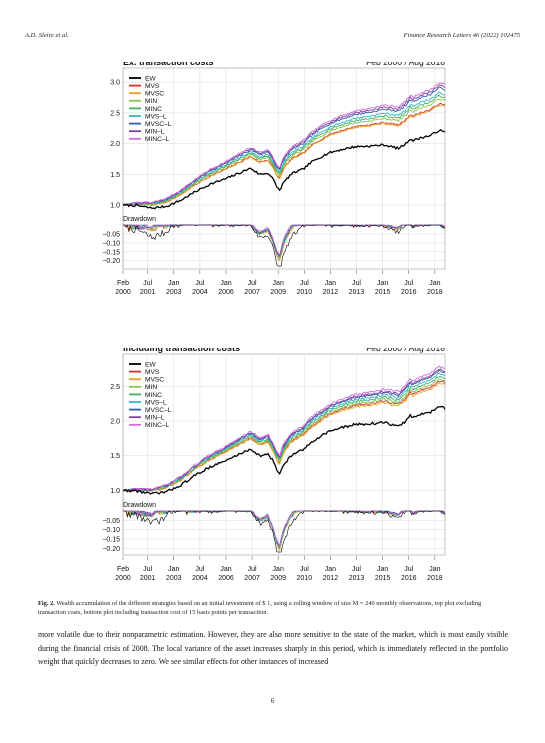  Describe the element at coordinates (272, 701) in the screenshot. I see `page-number: 6` at that location.